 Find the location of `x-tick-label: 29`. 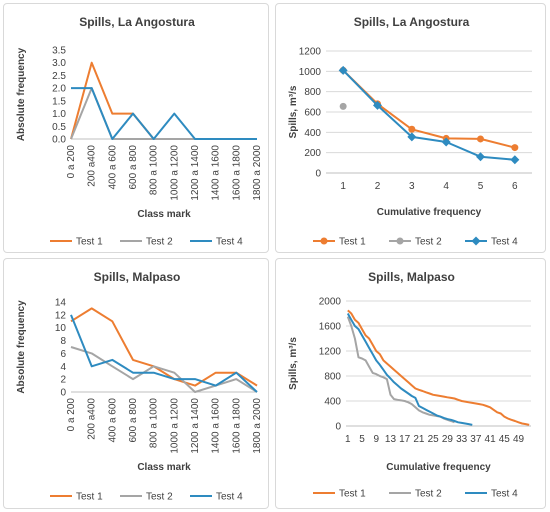

x-tick-label: 29 is located at coordinates (448, 439).